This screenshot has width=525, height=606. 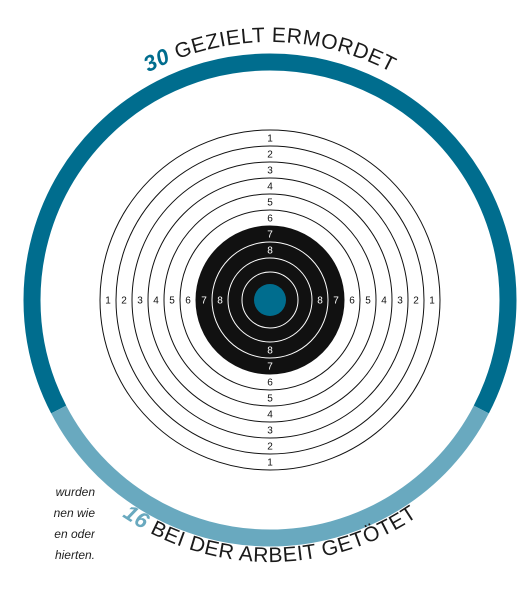 I want to click on ring-number-left-1: 1, so click(x=108, y=301).